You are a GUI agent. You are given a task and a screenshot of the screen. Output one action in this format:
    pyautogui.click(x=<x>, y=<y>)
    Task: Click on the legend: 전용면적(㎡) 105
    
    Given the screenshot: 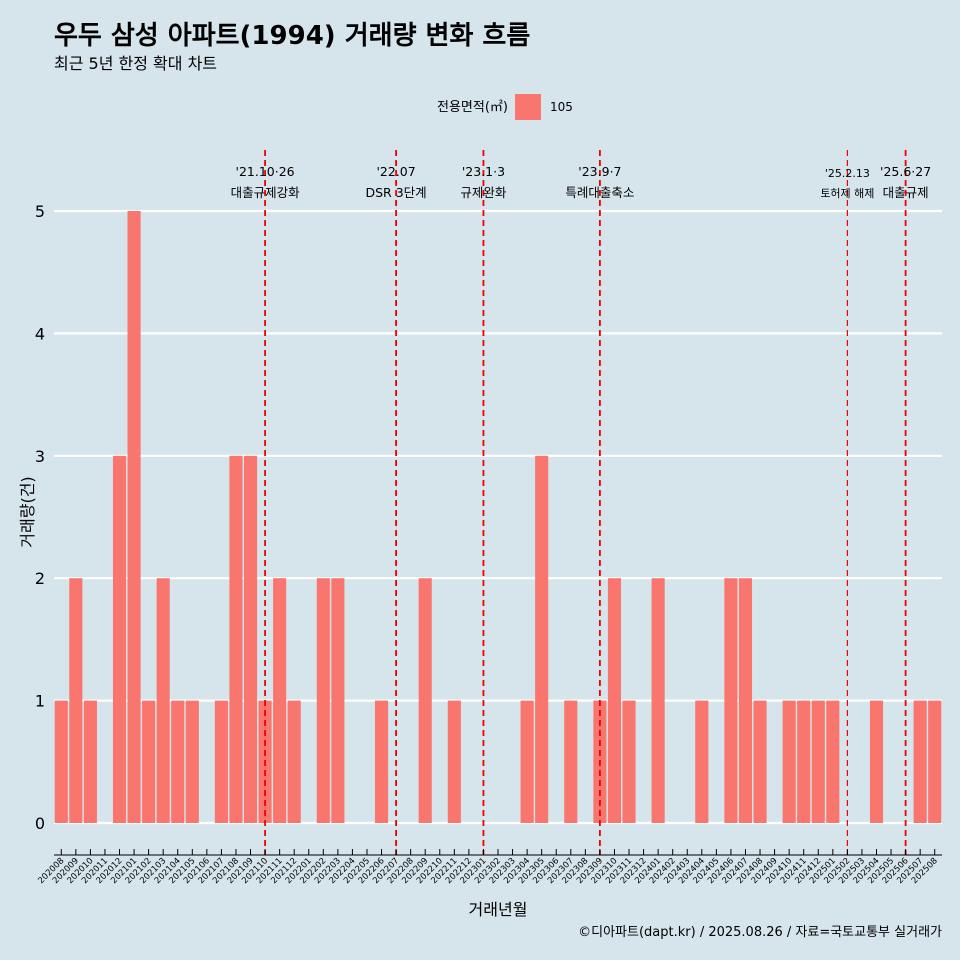 What is the action you would take?
    pyautogui.click(x=505, y=107)
    